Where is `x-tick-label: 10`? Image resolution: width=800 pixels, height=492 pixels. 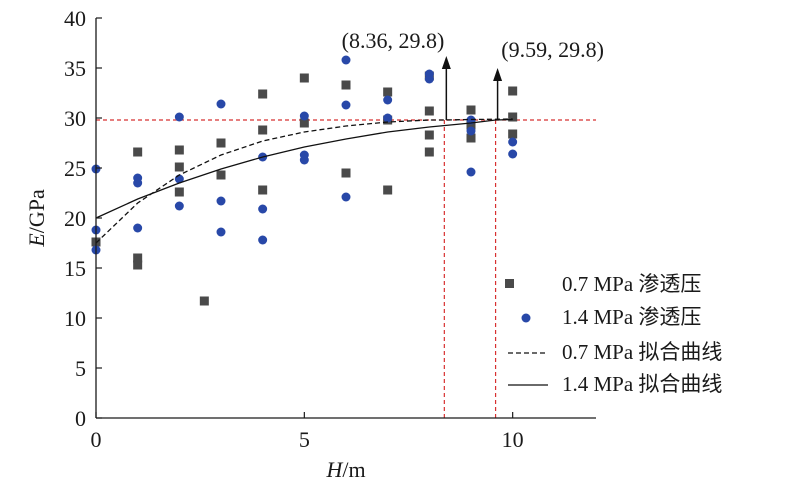 x-tick-label: 10 is located at coordinates (513, 439).